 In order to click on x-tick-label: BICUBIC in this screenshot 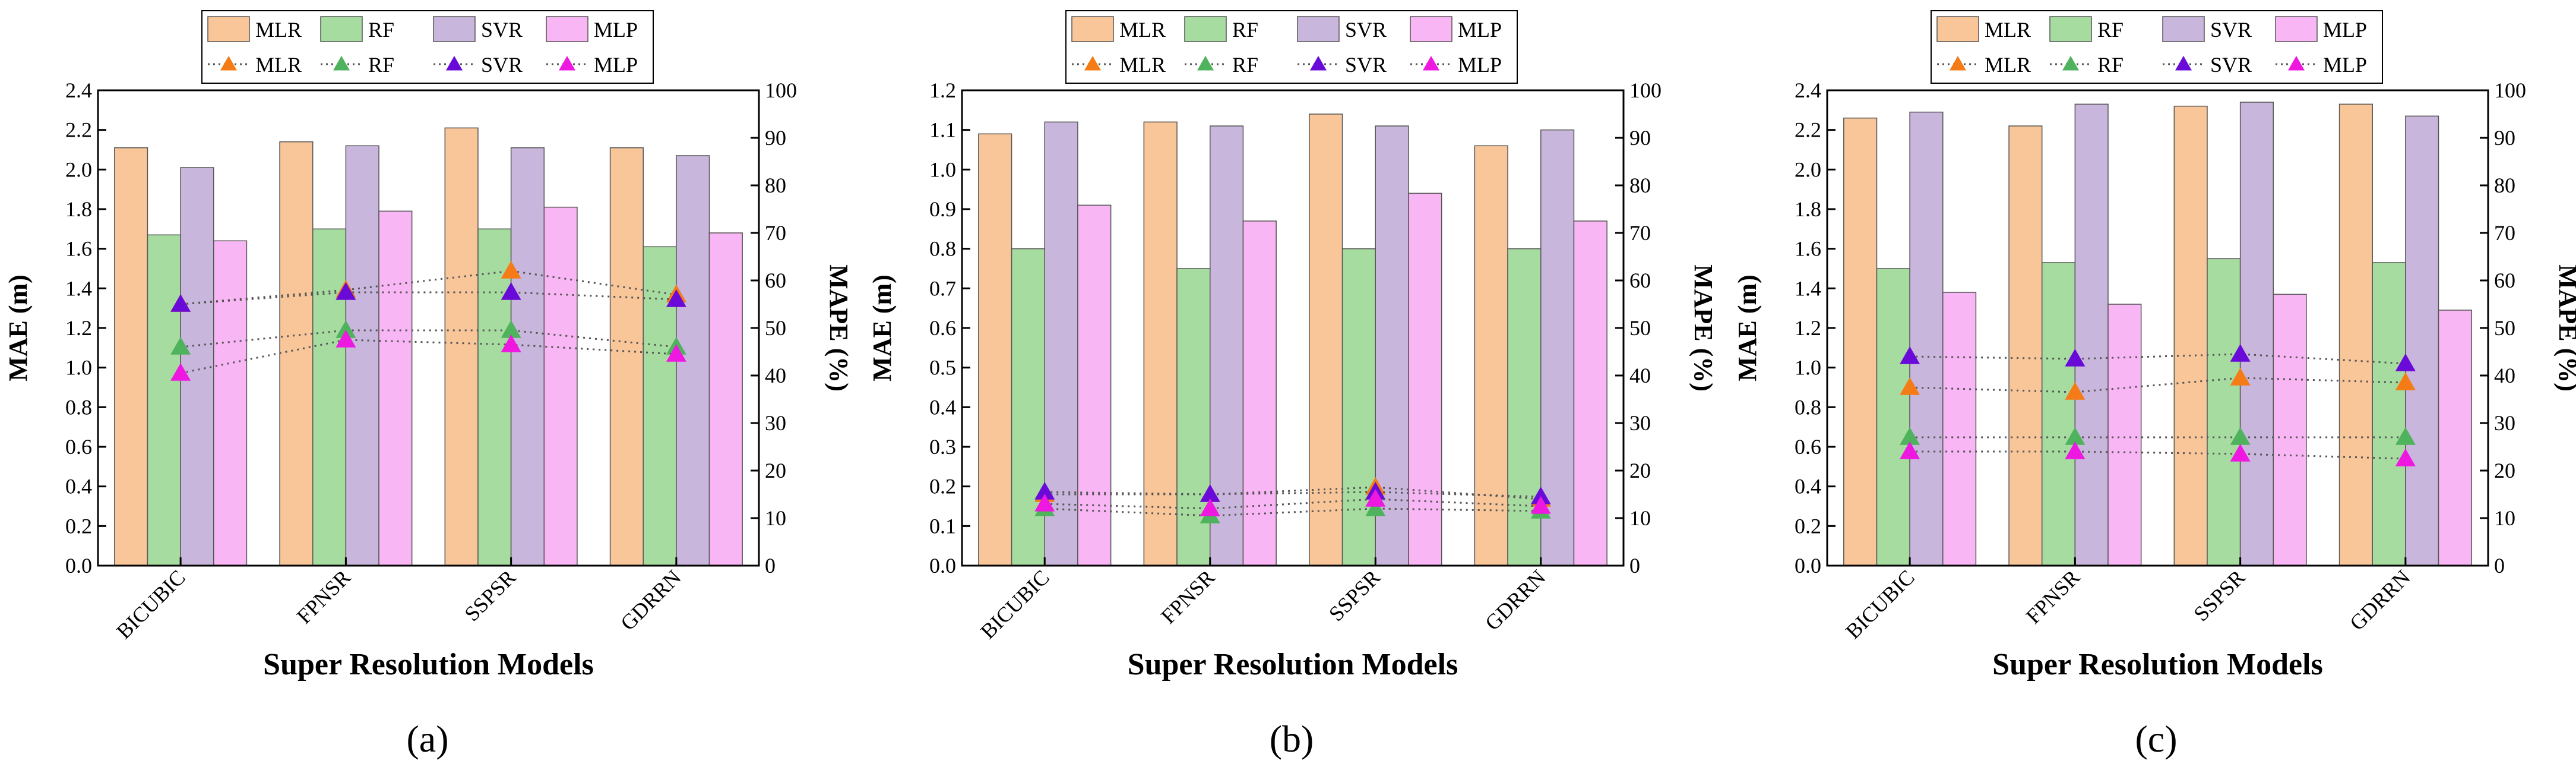, I will do `click(1880, 604)`.